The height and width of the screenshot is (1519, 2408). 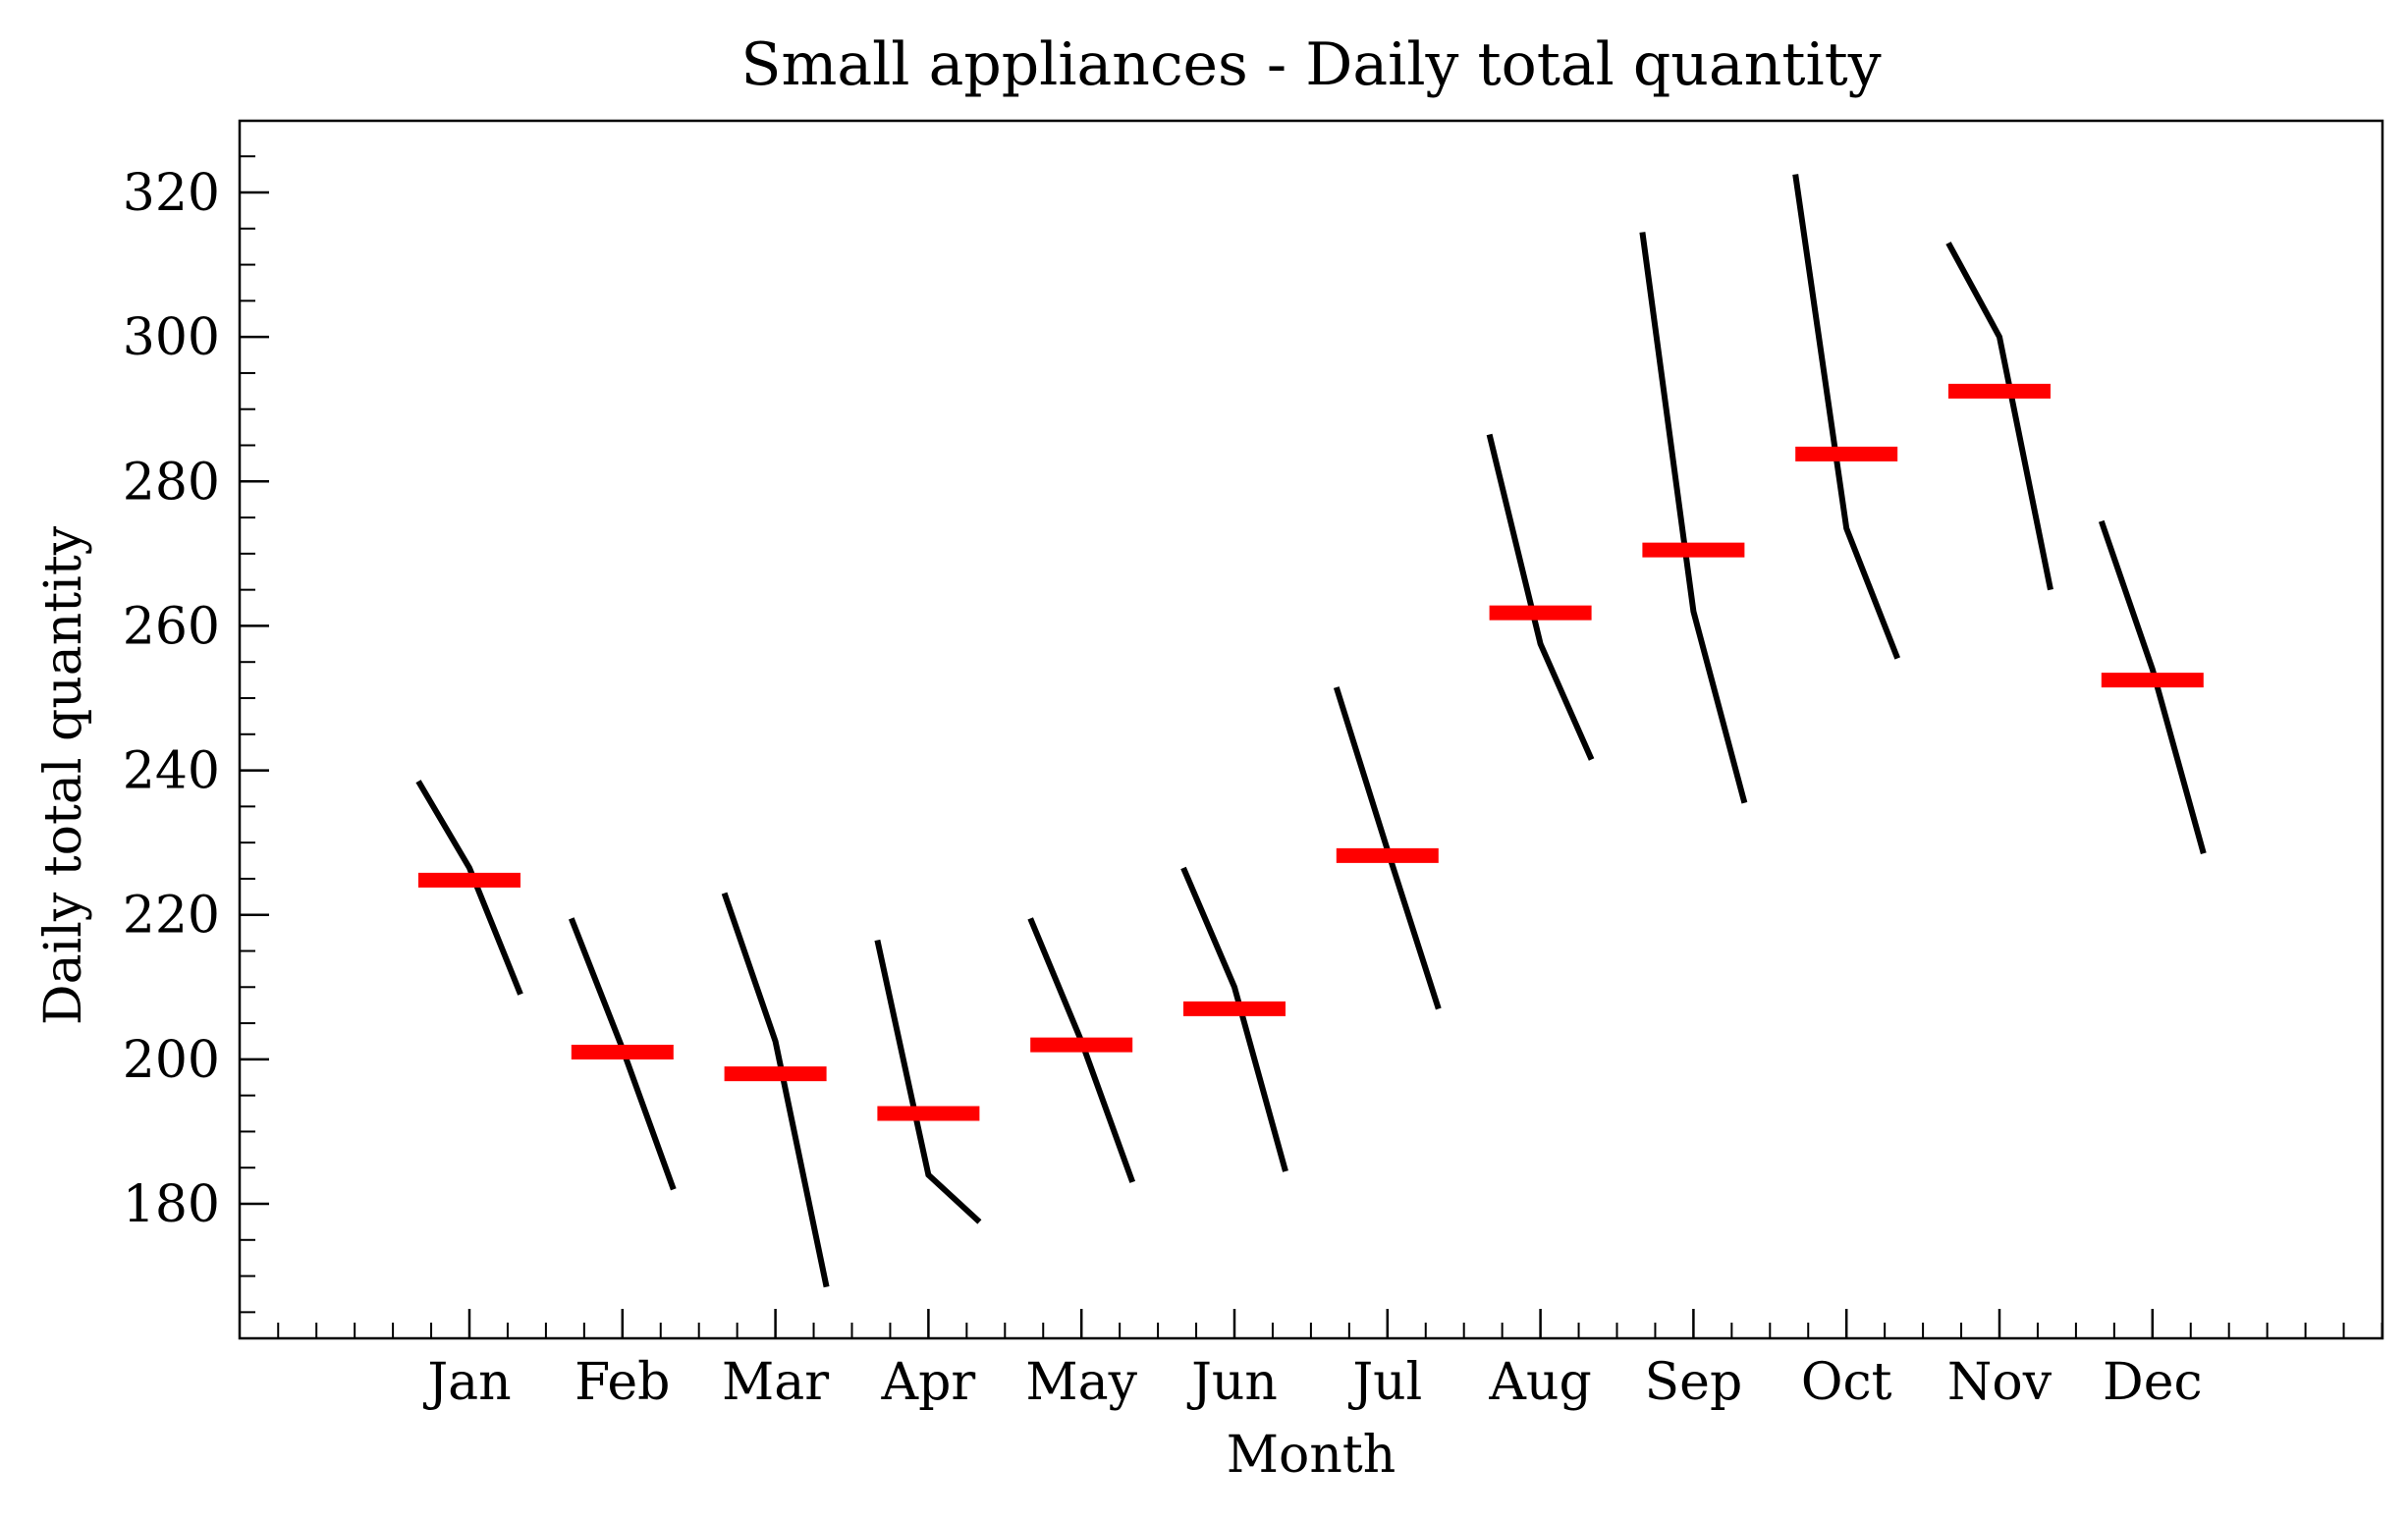 What do you see at coordinates (1999, 416) in the screenshot?
I see `subseries-line-nov` at bounding box center [1999, 416].